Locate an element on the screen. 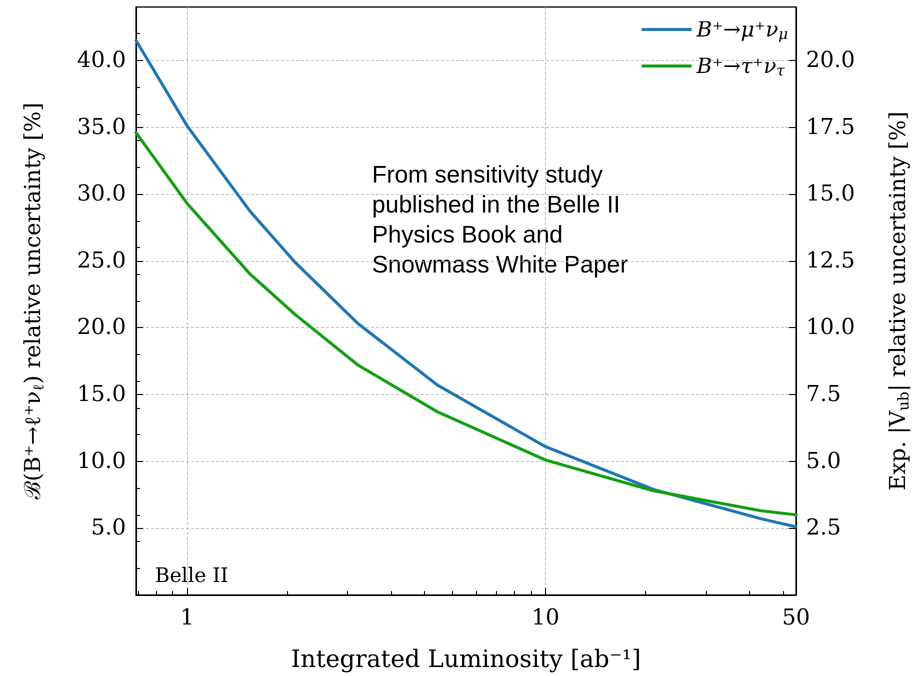 The image size is (919, 676). y-tick-label: 25.0 is located at coordinates (101, 261).